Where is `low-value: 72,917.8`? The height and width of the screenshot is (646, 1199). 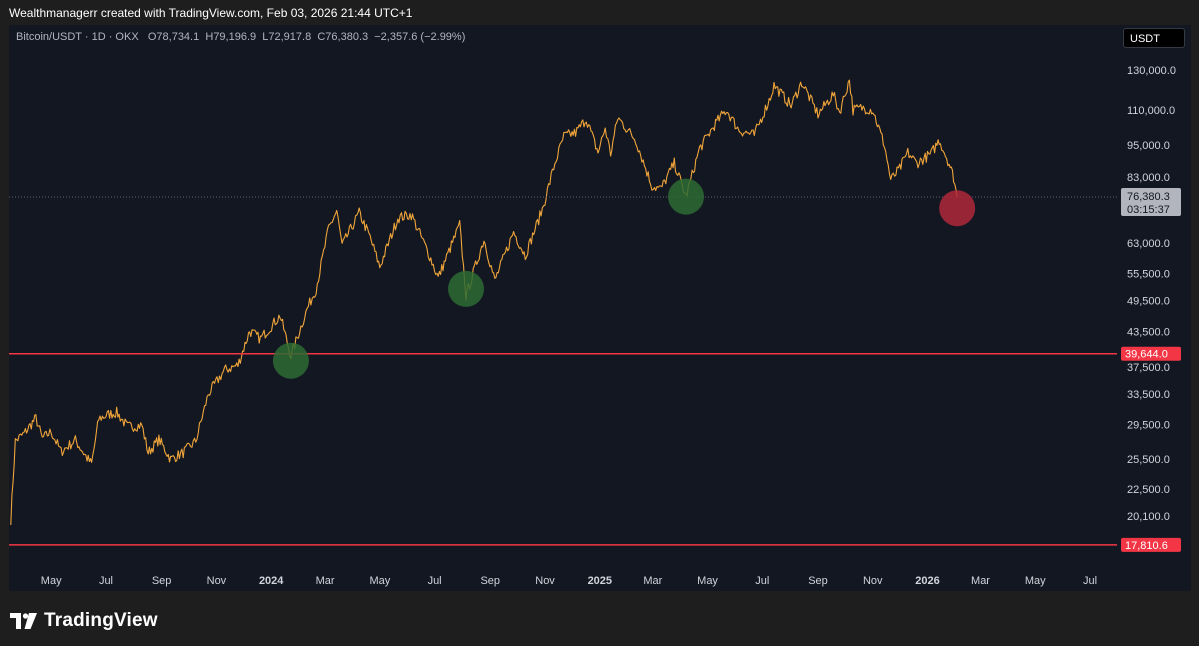 low-value: 72,917.8 is located at coordinates (290, 37).